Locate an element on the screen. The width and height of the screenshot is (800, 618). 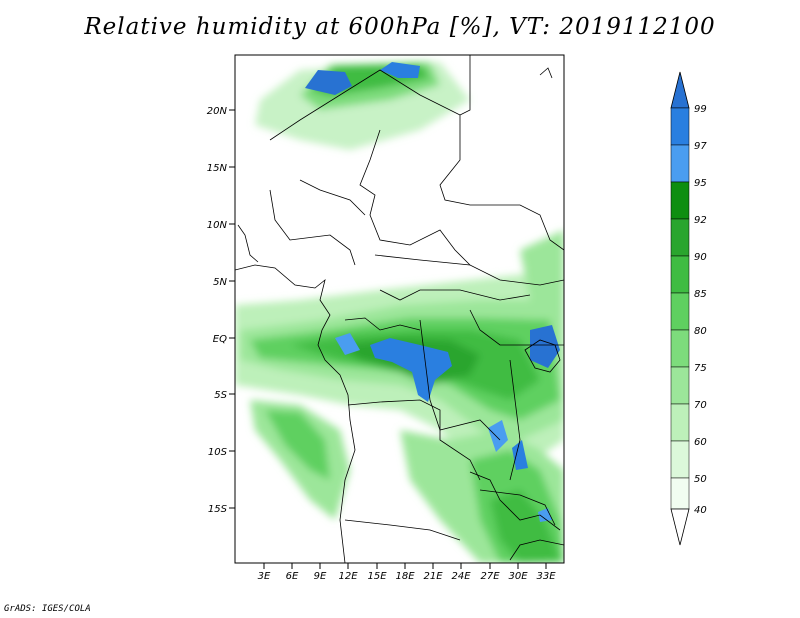
lon-label: 15E is located at coordinates (377, 576).